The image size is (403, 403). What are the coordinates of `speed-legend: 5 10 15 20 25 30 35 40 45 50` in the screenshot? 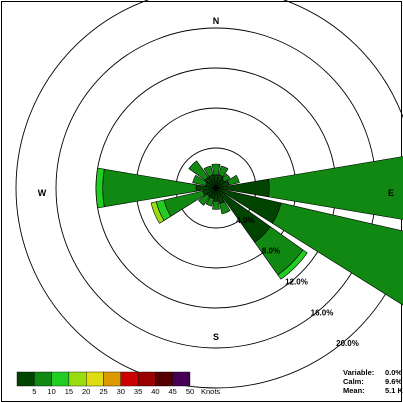 It's located at (105, 383).